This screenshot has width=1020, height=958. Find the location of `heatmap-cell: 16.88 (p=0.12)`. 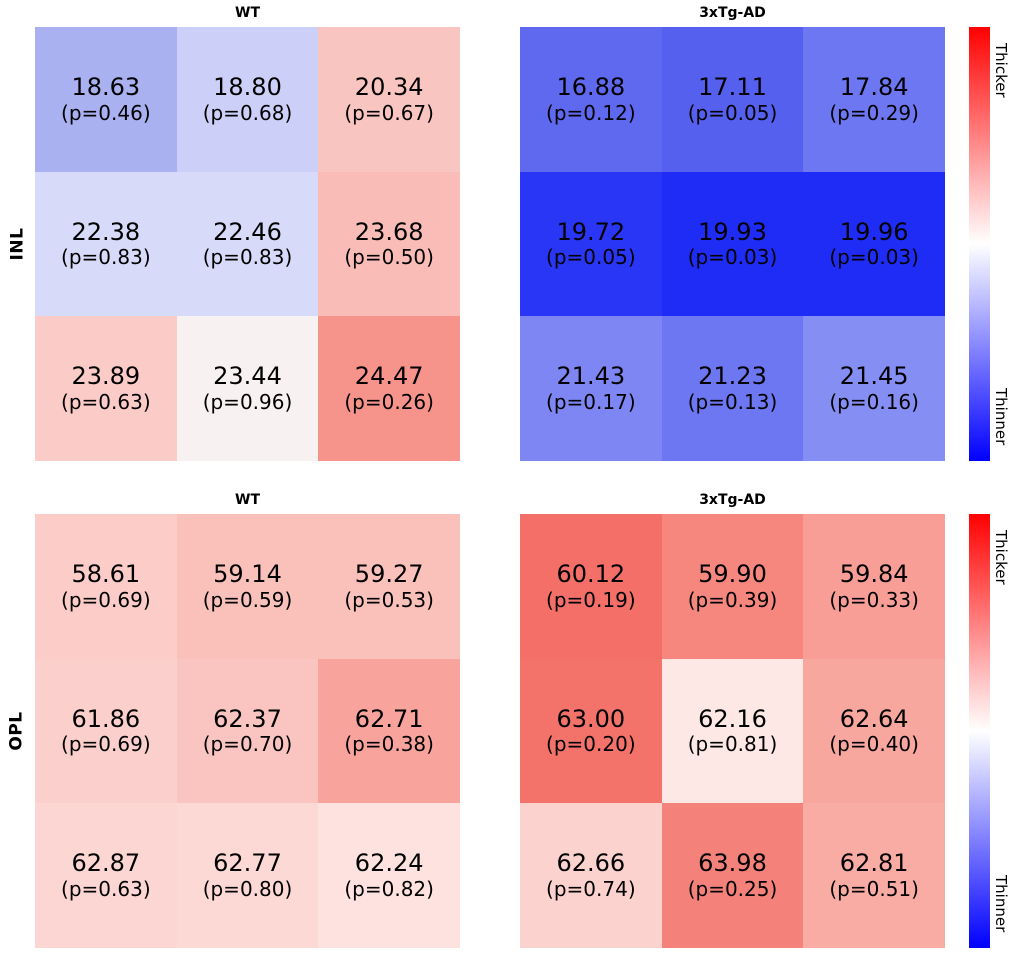

heatmap-cell: 16.88 (p=0.12) is located at coordinates (591, 99).